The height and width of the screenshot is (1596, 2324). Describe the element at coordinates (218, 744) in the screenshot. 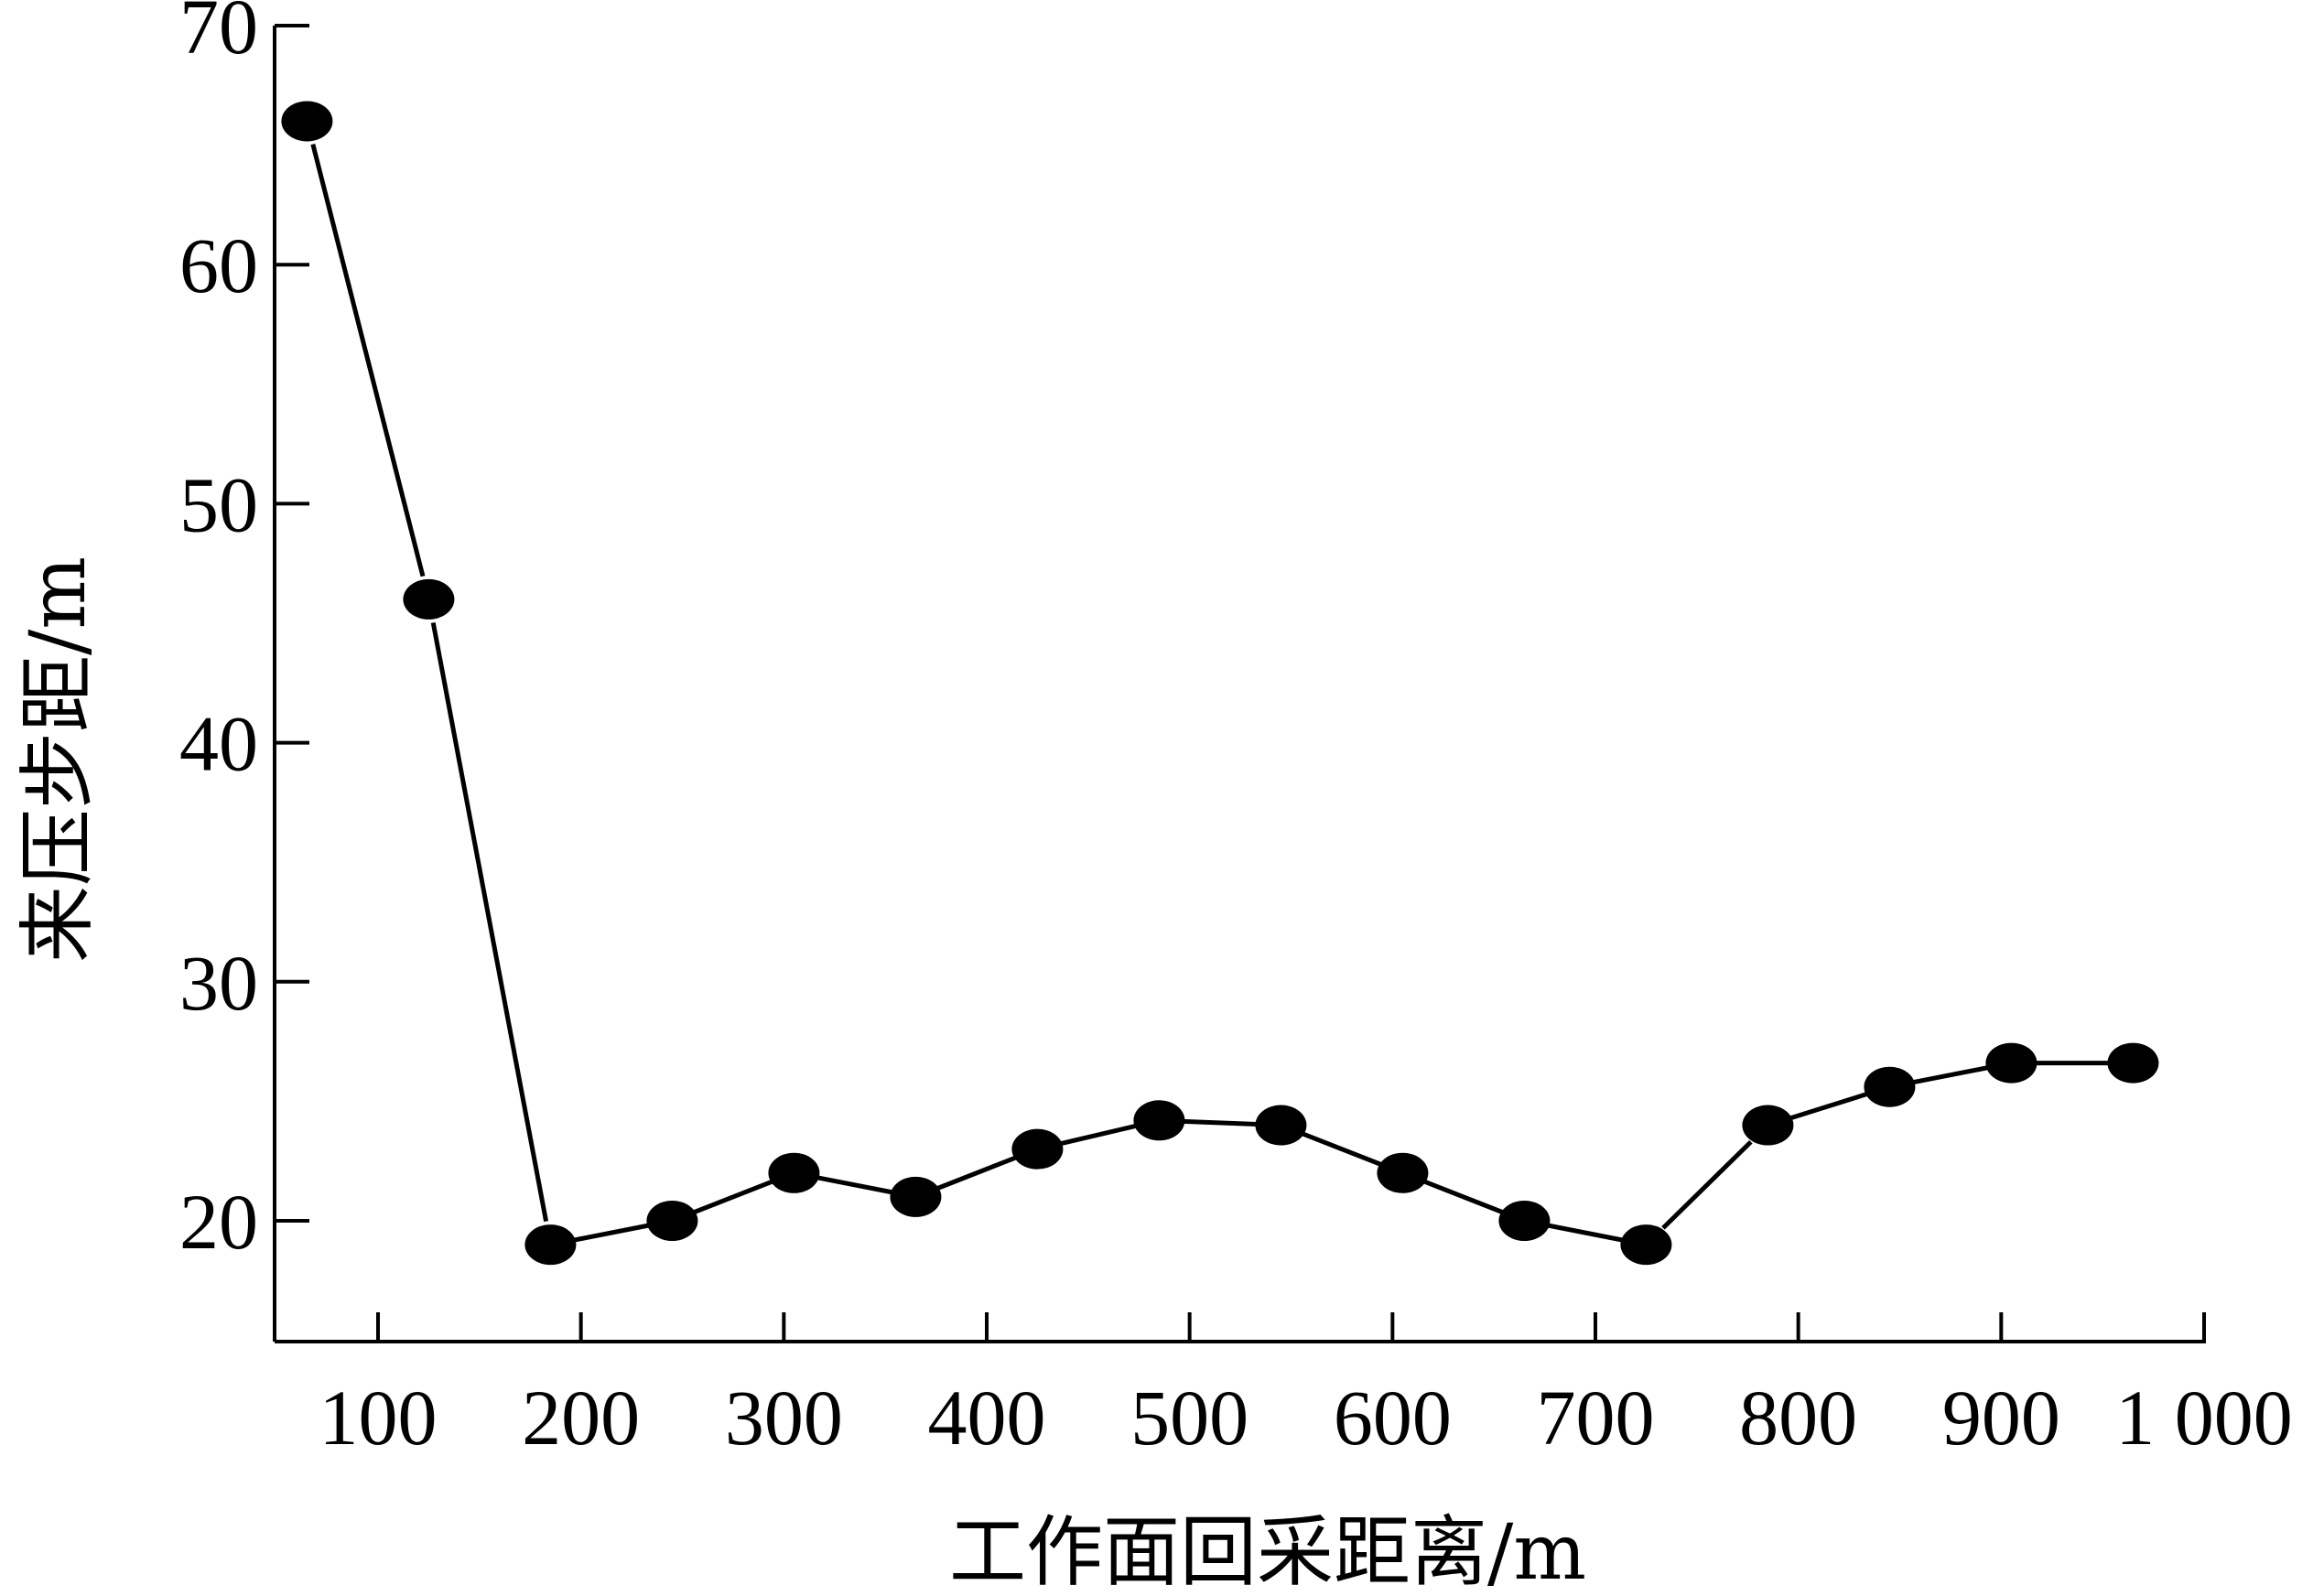

I see `y-tick-label: 40` at that location.